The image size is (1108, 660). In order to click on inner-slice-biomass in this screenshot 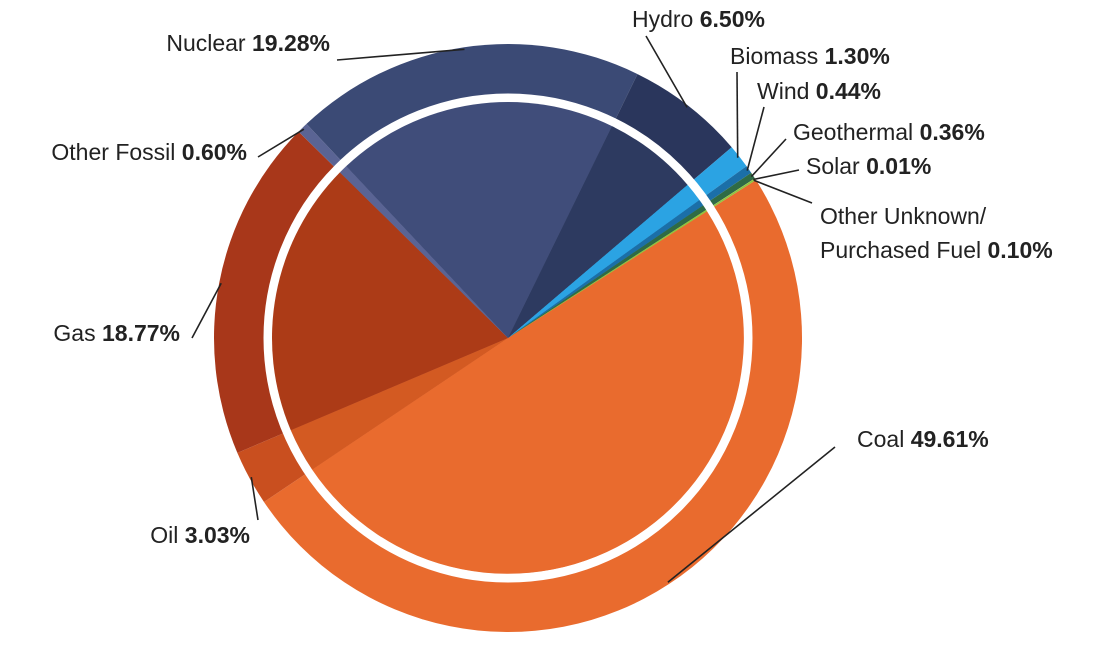, I will do `click(604, 261)`.